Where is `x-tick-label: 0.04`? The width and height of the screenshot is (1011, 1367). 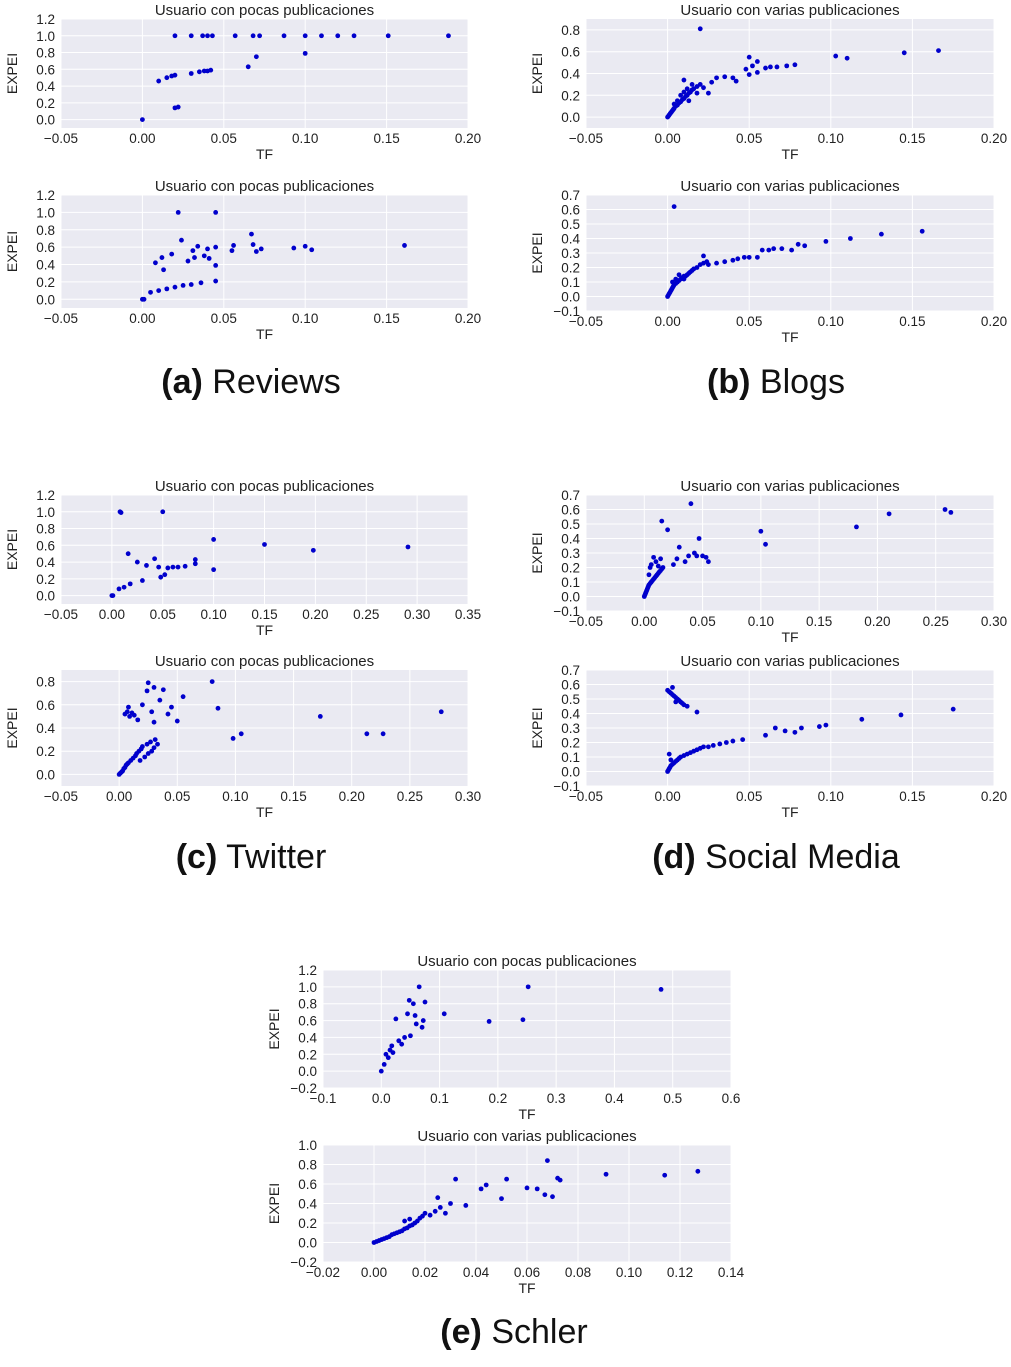 x-tick-label: 0.04 is located at coordinates (476, 1272).